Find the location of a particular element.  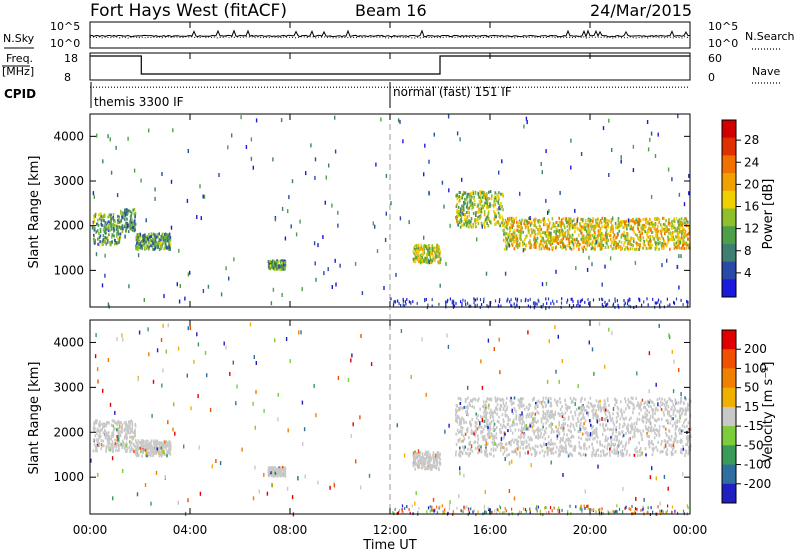

cpid-mode-1: themis 3300 IF is located at coordinates (139, 102).